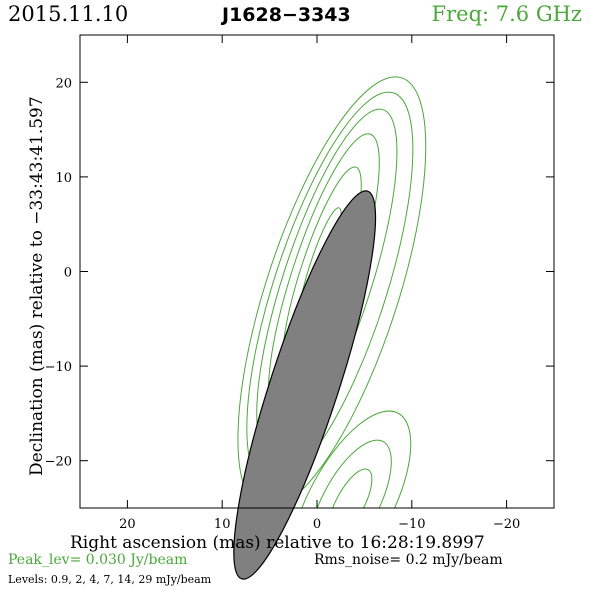  What do you see at coordinates (63, 178) in the screenshot?
I see `y-tick-label: 10` at bounding box center [63, 178].